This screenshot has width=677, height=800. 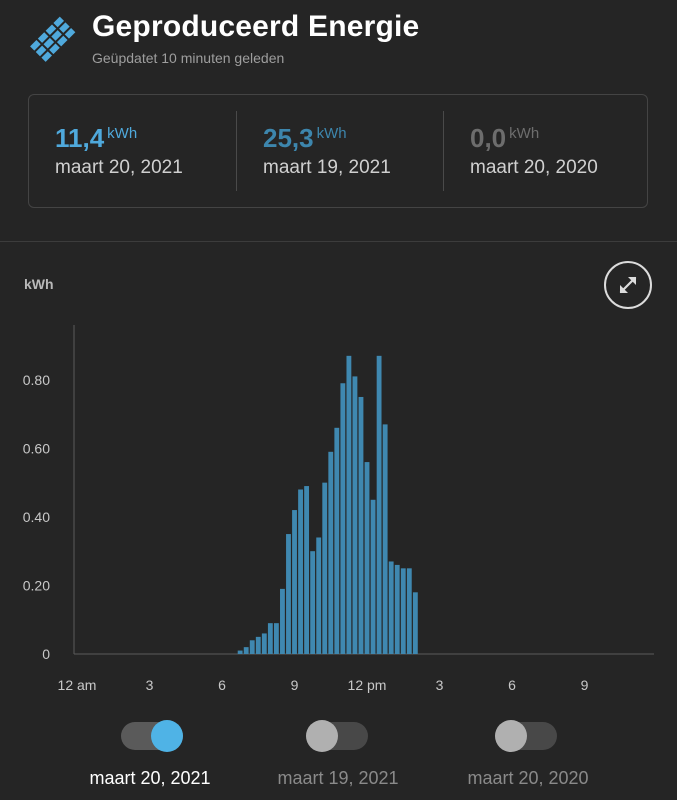 I want to click on stat-previous-day: 25,3 kWh maart 19, 2021, so click(x=340, y=151).